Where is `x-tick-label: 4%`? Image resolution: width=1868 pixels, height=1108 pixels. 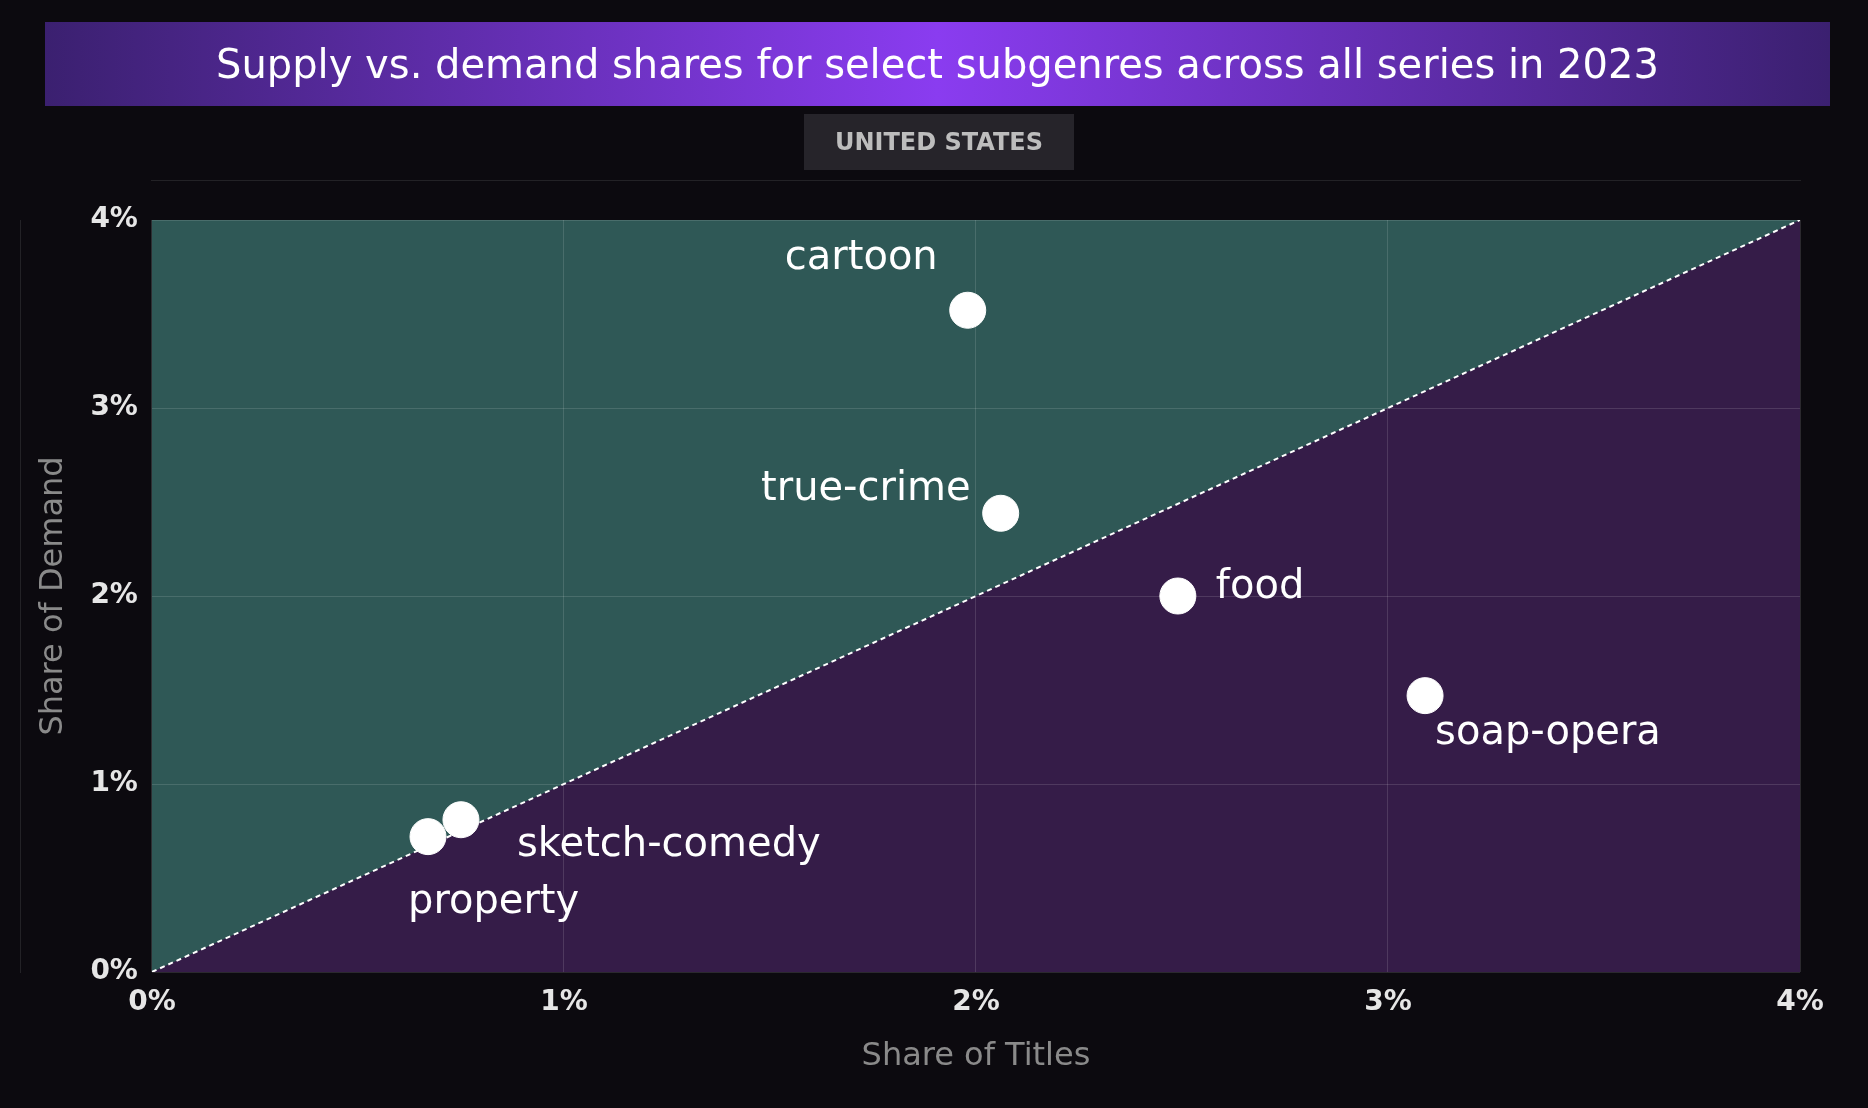
x-tick-label: 4% is located at coordinates (1800, 1001).